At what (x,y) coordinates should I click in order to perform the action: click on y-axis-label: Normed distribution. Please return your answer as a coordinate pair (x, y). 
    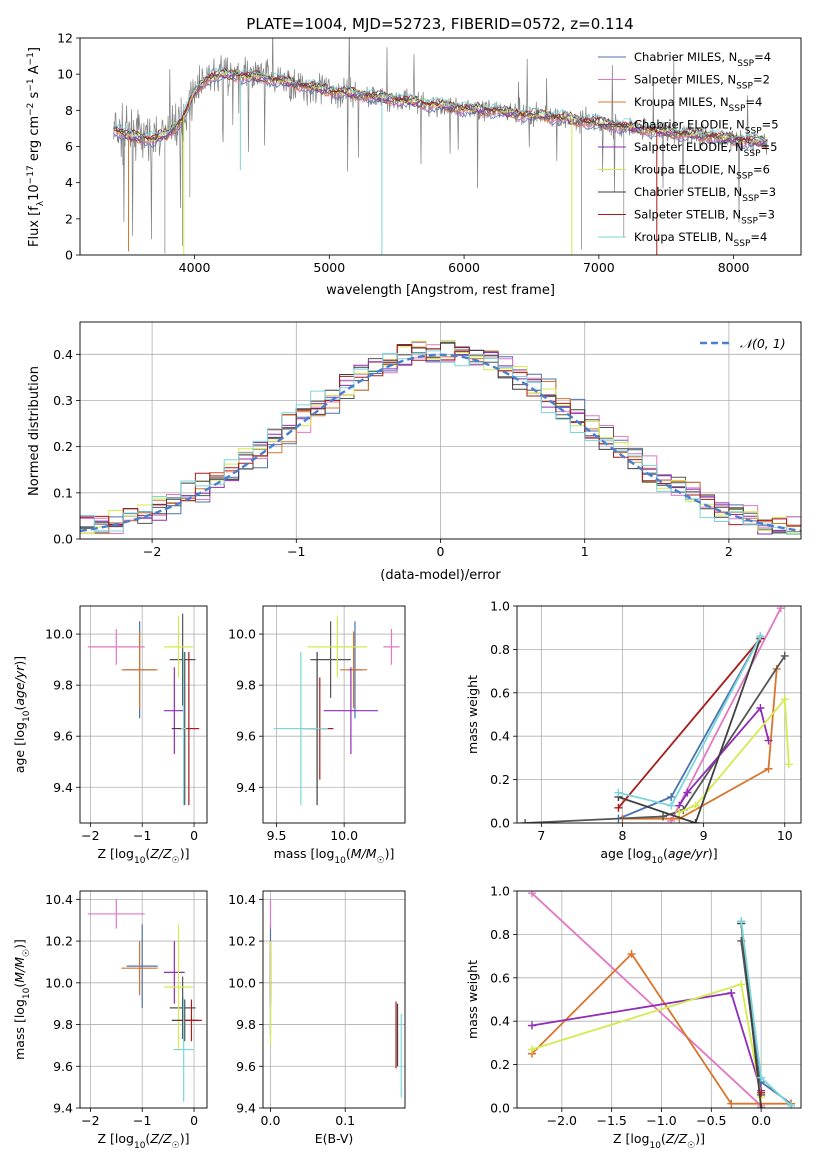
    Looking at the image, I should click on (34, 431).